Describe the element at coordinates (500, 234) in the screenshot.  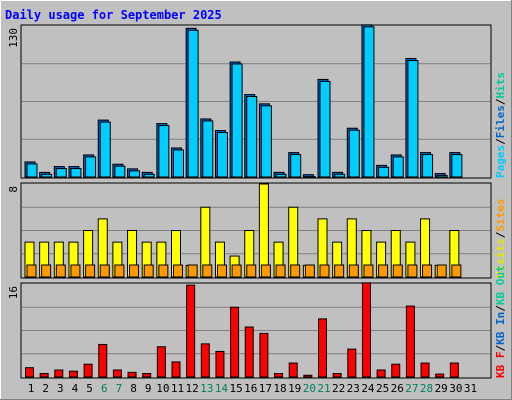
I see `legend-sep-3: /` at that location.